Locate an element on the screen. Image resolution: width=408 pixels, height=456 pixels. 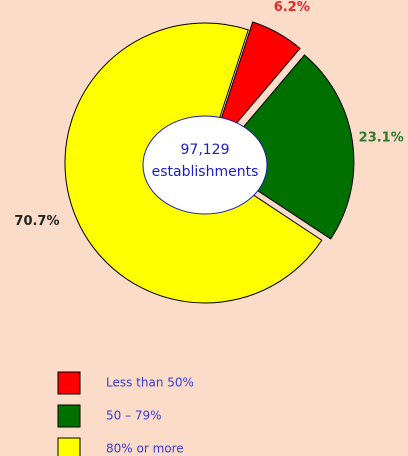
value-label: 23.1% is located at coordinates (381, 137).